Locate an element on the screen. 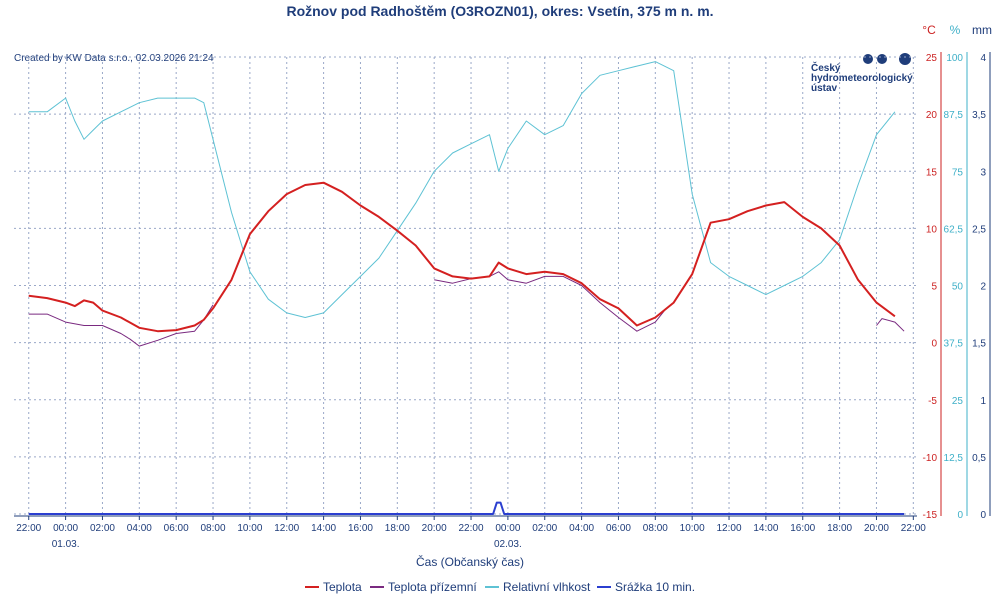 The height and width of the screenshot is (600, 1000). series-line-sr-ka-10-min is located at coordinates (466, 508).